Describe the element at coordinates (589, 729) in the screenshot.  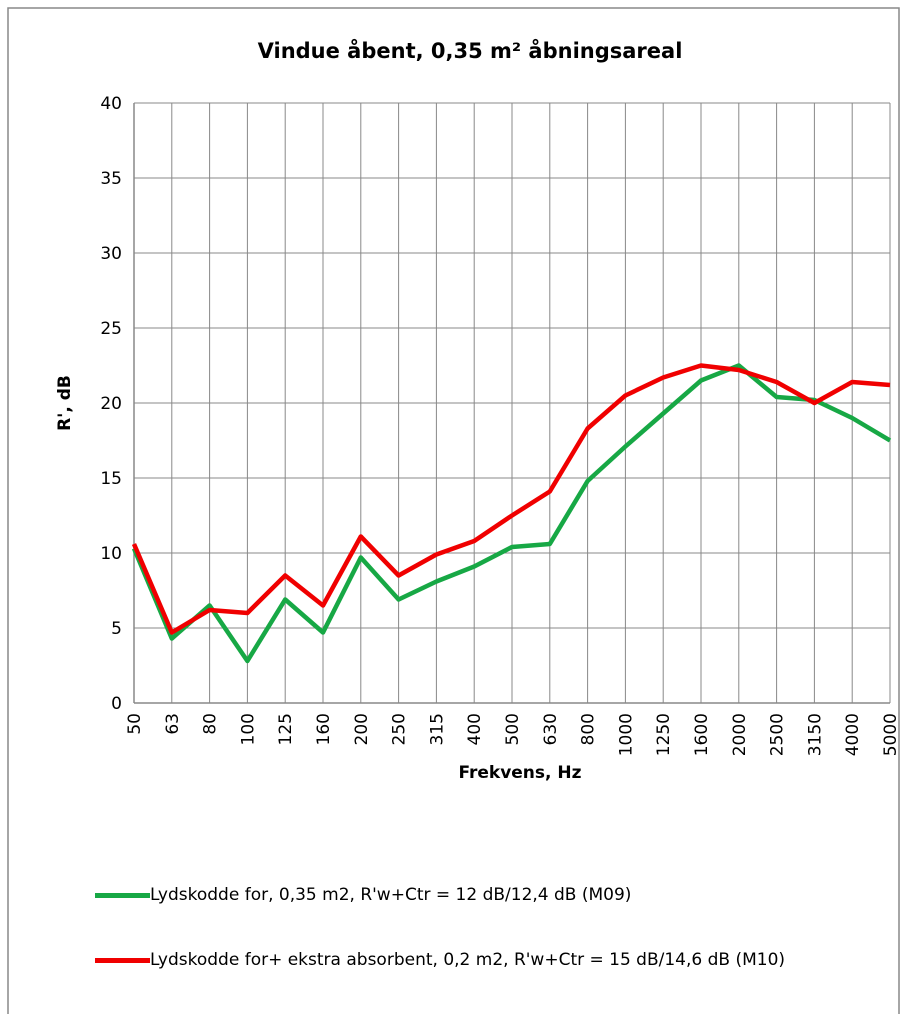
I see `x-tick-label: 800` at that location.